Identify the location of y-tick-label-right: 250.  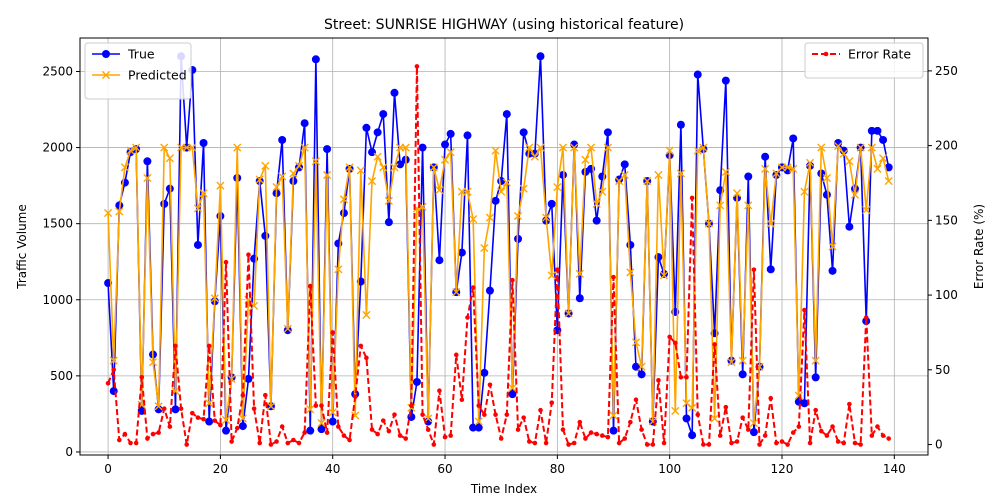
(946, 71).